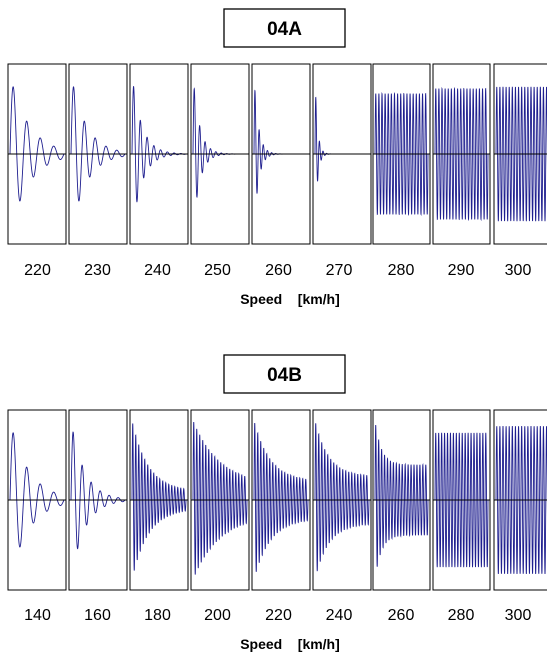 This screenshot has width=547, height=662. I want to click on tick-label: 140, so click(37, 615).